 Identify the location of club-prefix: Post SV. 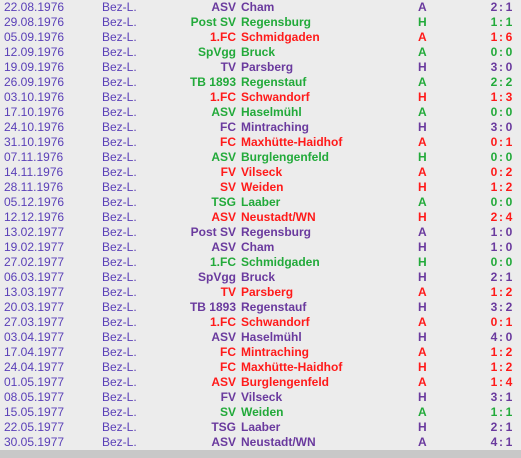
(213, 22).